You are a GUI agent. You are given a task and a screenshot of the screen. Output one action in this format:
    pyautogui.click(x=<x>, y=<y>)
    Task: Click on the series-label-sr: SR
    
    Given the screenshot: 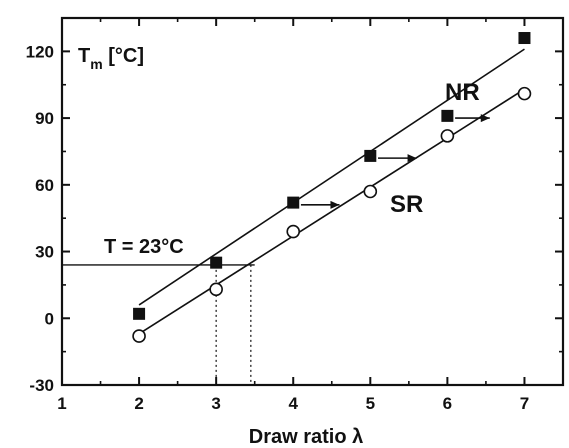 What is the action you would take?
    pyautogui.click(x=406, y=204)
    